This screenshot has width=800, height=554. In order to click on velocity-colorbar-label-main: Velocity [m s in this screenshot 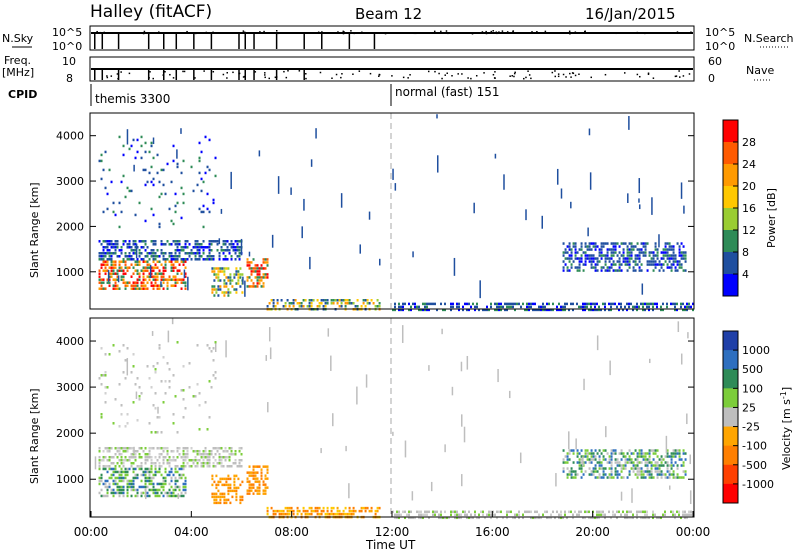, I will do `click(786, 434)`.